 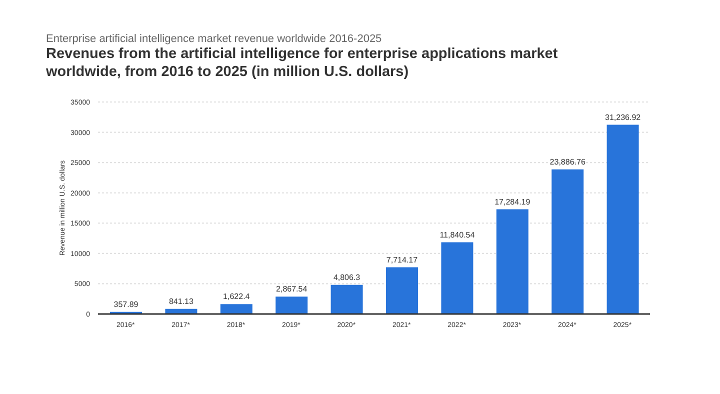 I want to click on data-label: 2,867.54, so click(x=292, y=289).